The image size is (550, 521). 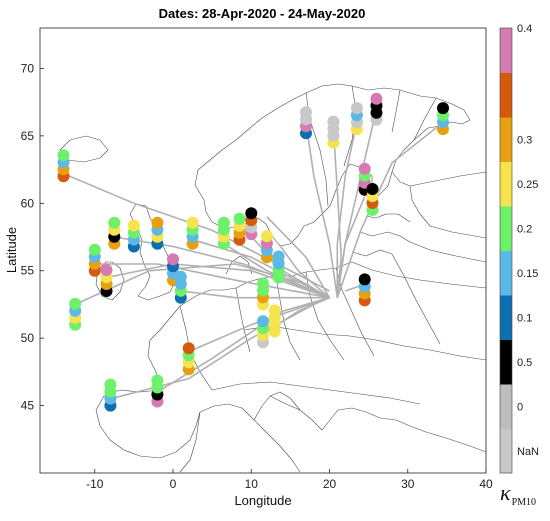 What do you see at coordinates (28, 203) in the screenshot?
I see `y-tick-label: 60` at bounding box center [28, 203].